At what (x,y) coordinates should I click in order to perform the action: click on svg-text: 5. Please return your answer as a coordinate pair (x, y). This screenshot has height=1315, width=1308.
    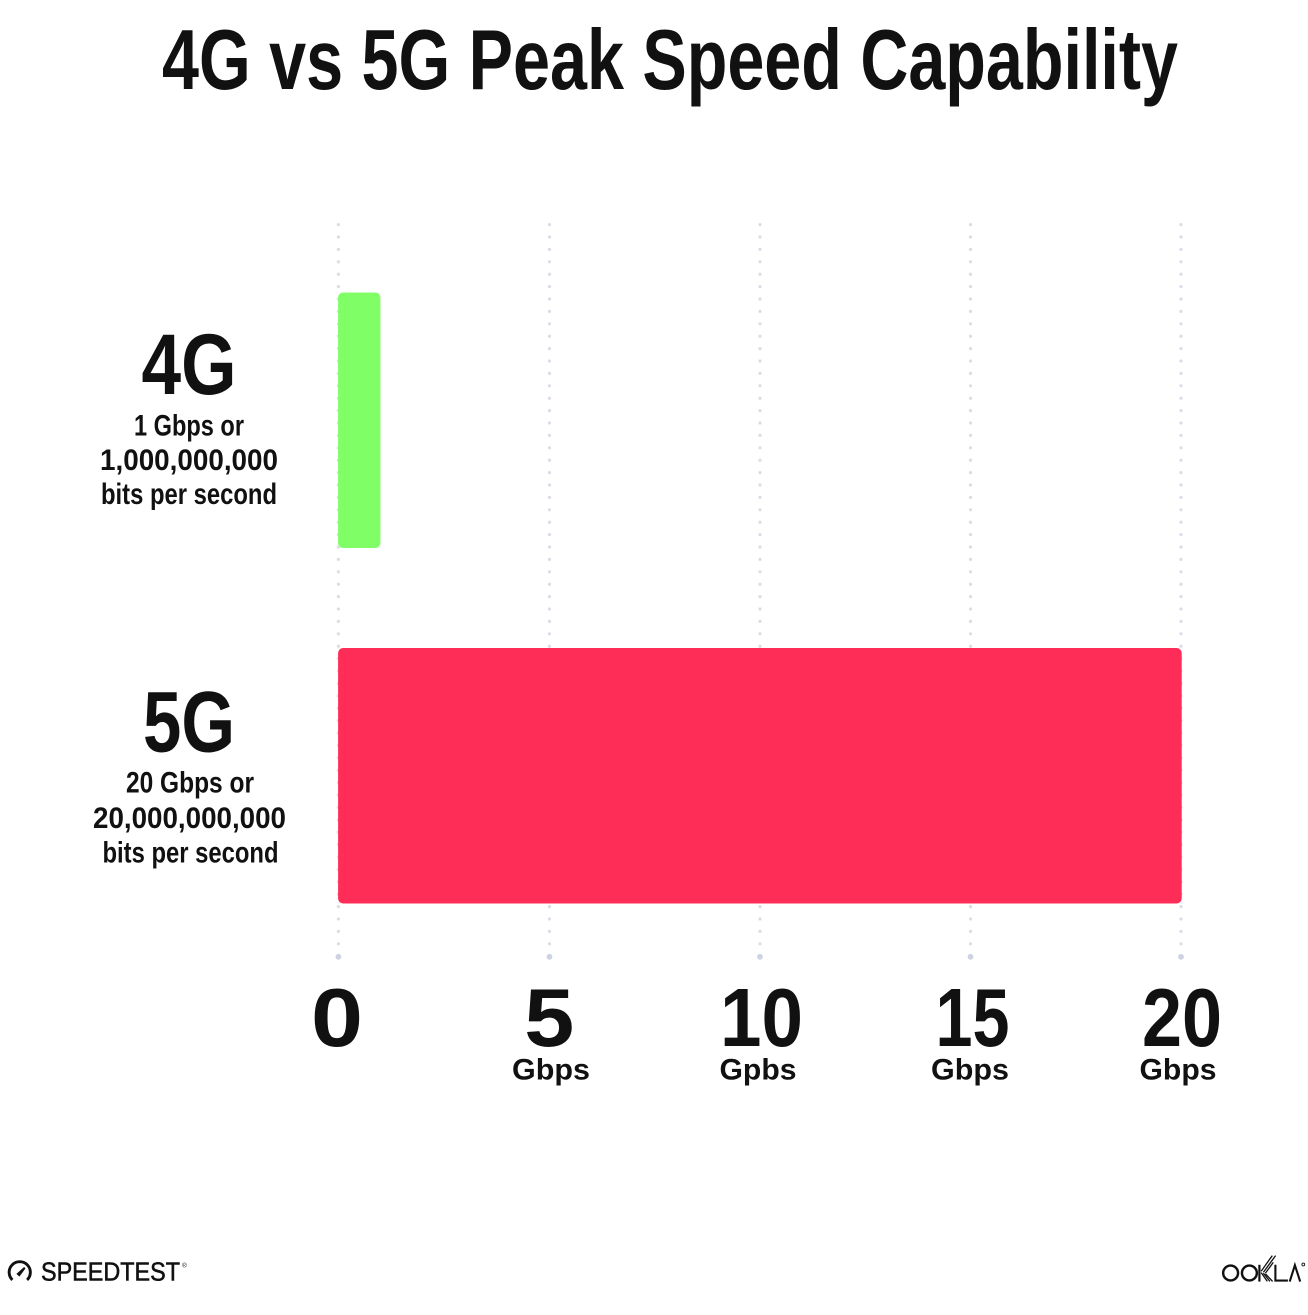
    Looking at the image, I should click on (549, 1017).